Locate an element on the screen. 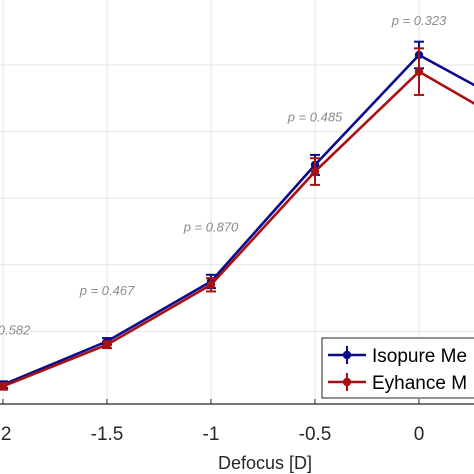  p-value-label: p = 0.582 is located at coordinates (15, 330).